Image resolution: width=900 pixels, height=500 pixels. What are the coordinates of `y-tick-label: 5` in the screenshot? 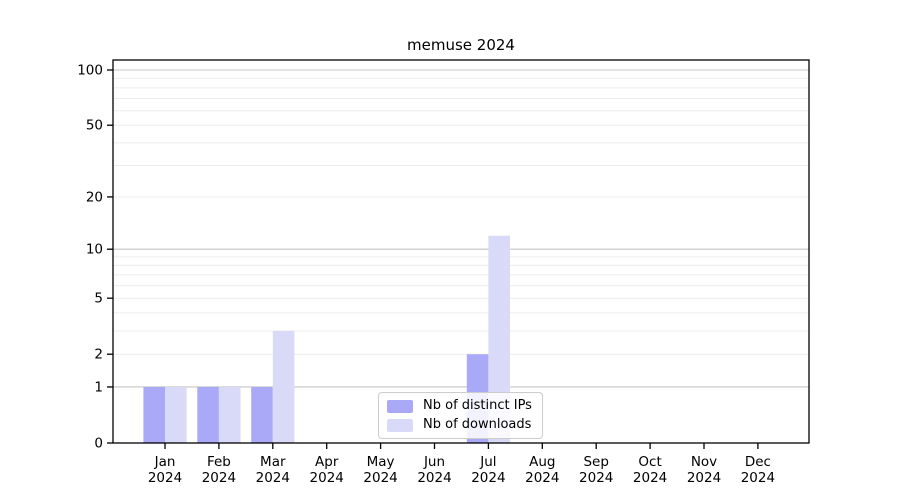 It's located at (98, 299).